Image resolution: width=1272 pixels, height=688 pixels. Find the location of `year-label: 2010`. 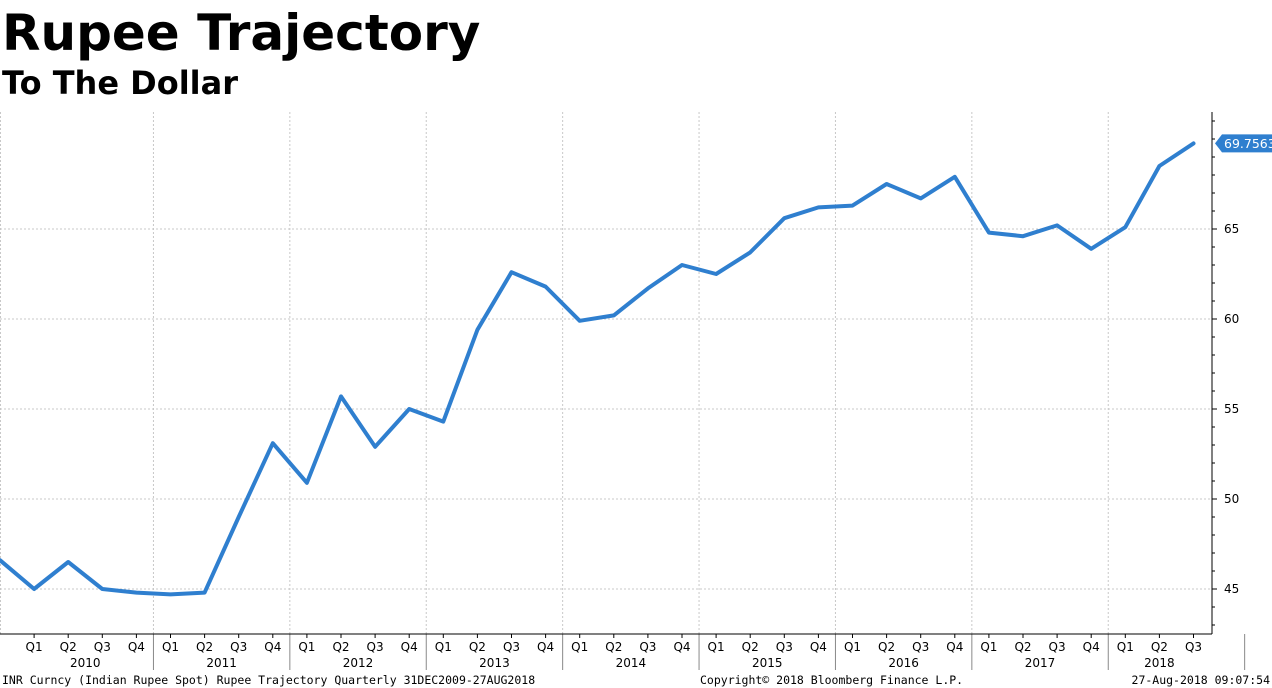

year-label: 2010 is located at coordinates (85, 663).